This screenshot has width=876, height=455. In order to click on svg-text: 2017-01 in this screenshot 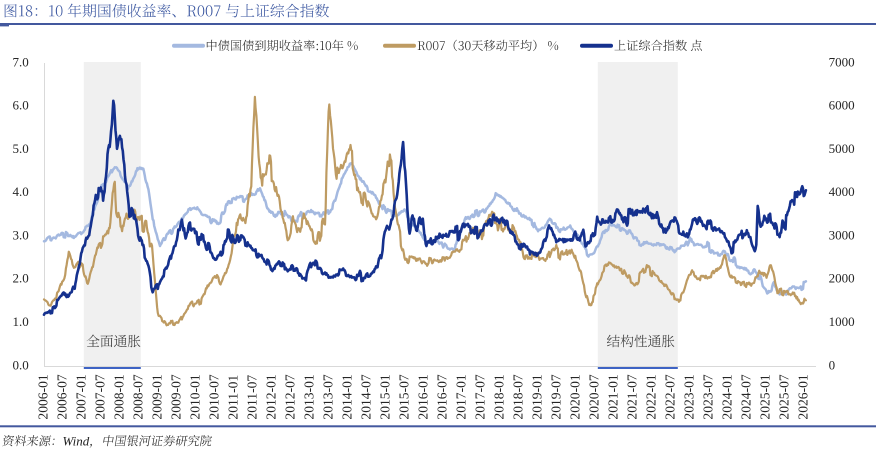, I will do `click(461, 396)`.